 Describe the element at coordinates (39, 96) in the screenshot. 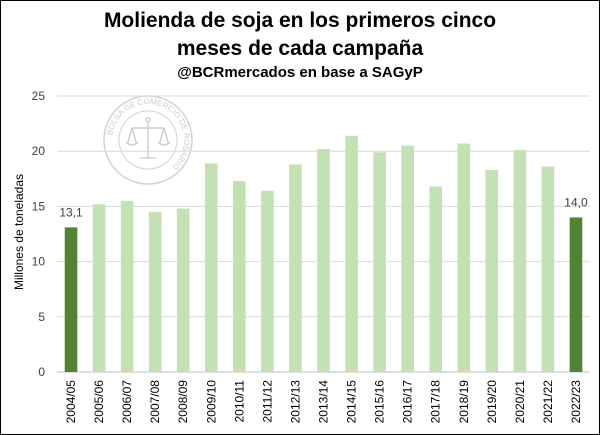

I see `y-tick-label: 25` at that location.